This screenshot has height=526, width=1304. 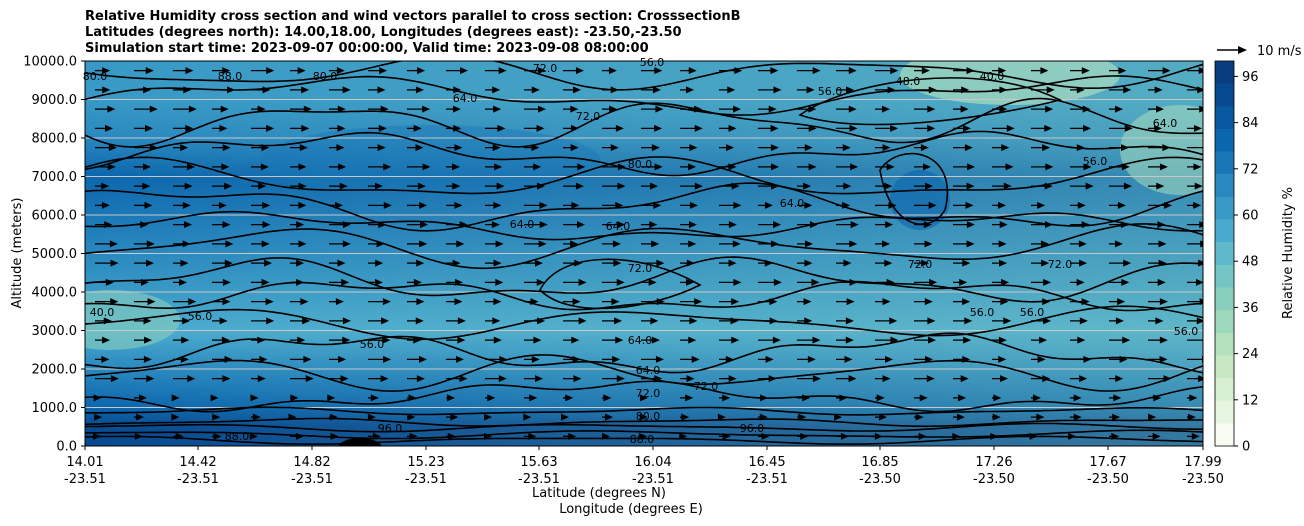 I want to click on x-tick-label-latitude: 15.23, so click(x=425, y=462).